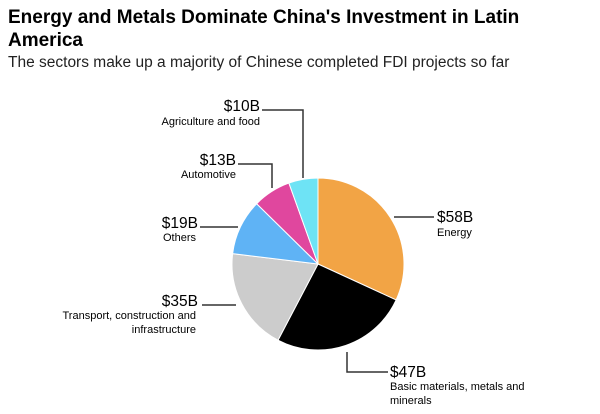 The image size is (600, 414). Describe the element at coordinates (454, 233) in the screenshot. I see `category-label-0: Energy` at that location.